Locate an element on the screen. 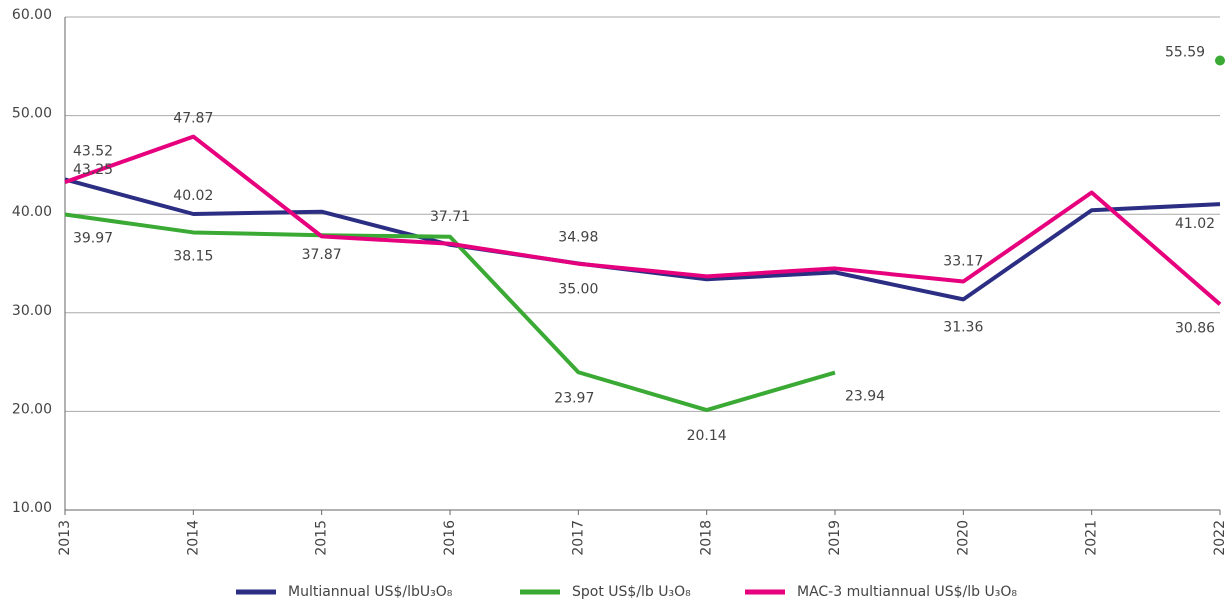 The width and height of the screenshot is (1231, 606). y-tick-label: 50.00 is located at coordinates (32, 114).